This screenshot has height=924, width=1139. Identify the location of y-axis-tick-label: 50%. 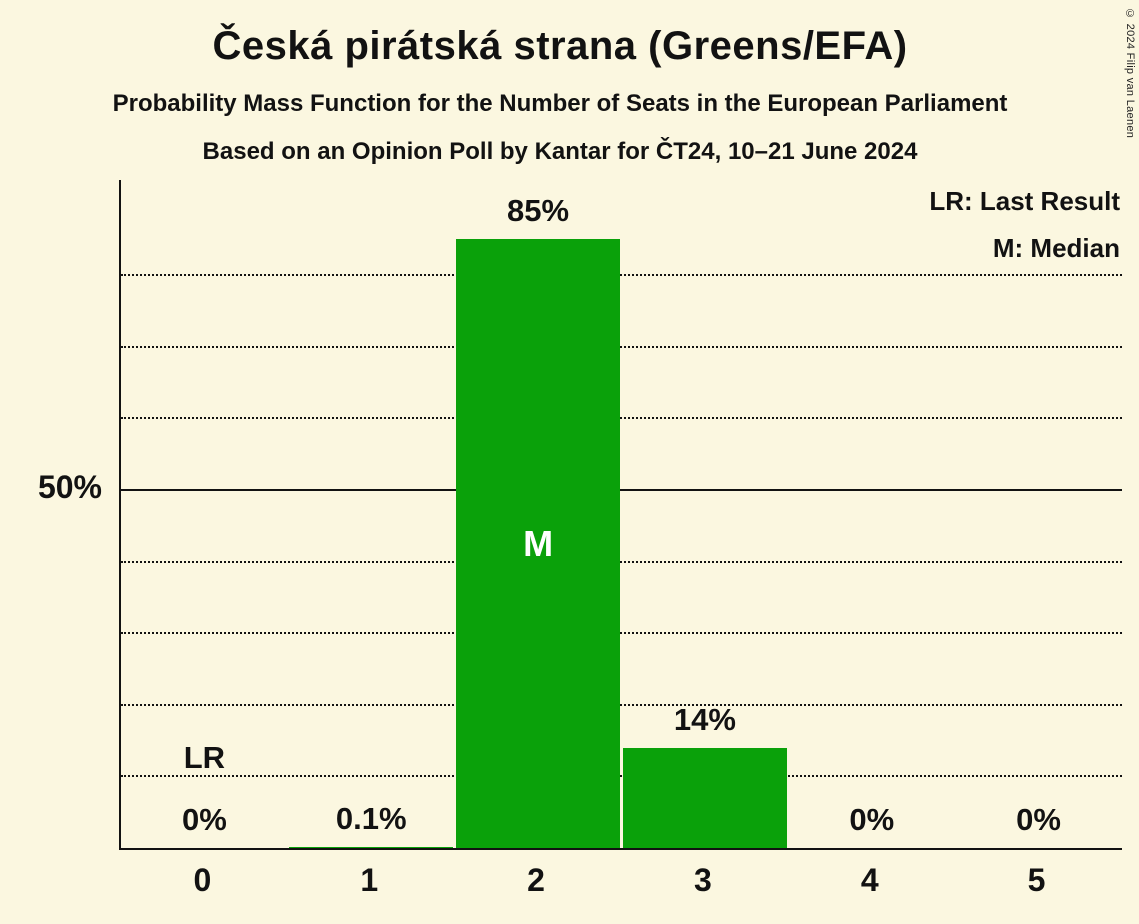
(69, 487).